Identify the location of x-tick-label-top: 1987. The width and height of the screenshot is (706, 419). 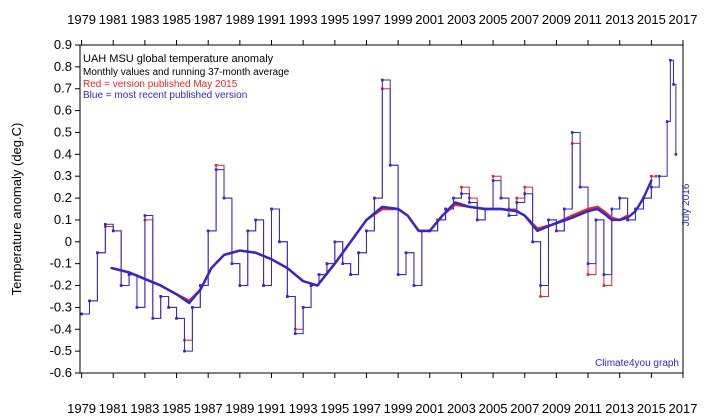
(208, 19).